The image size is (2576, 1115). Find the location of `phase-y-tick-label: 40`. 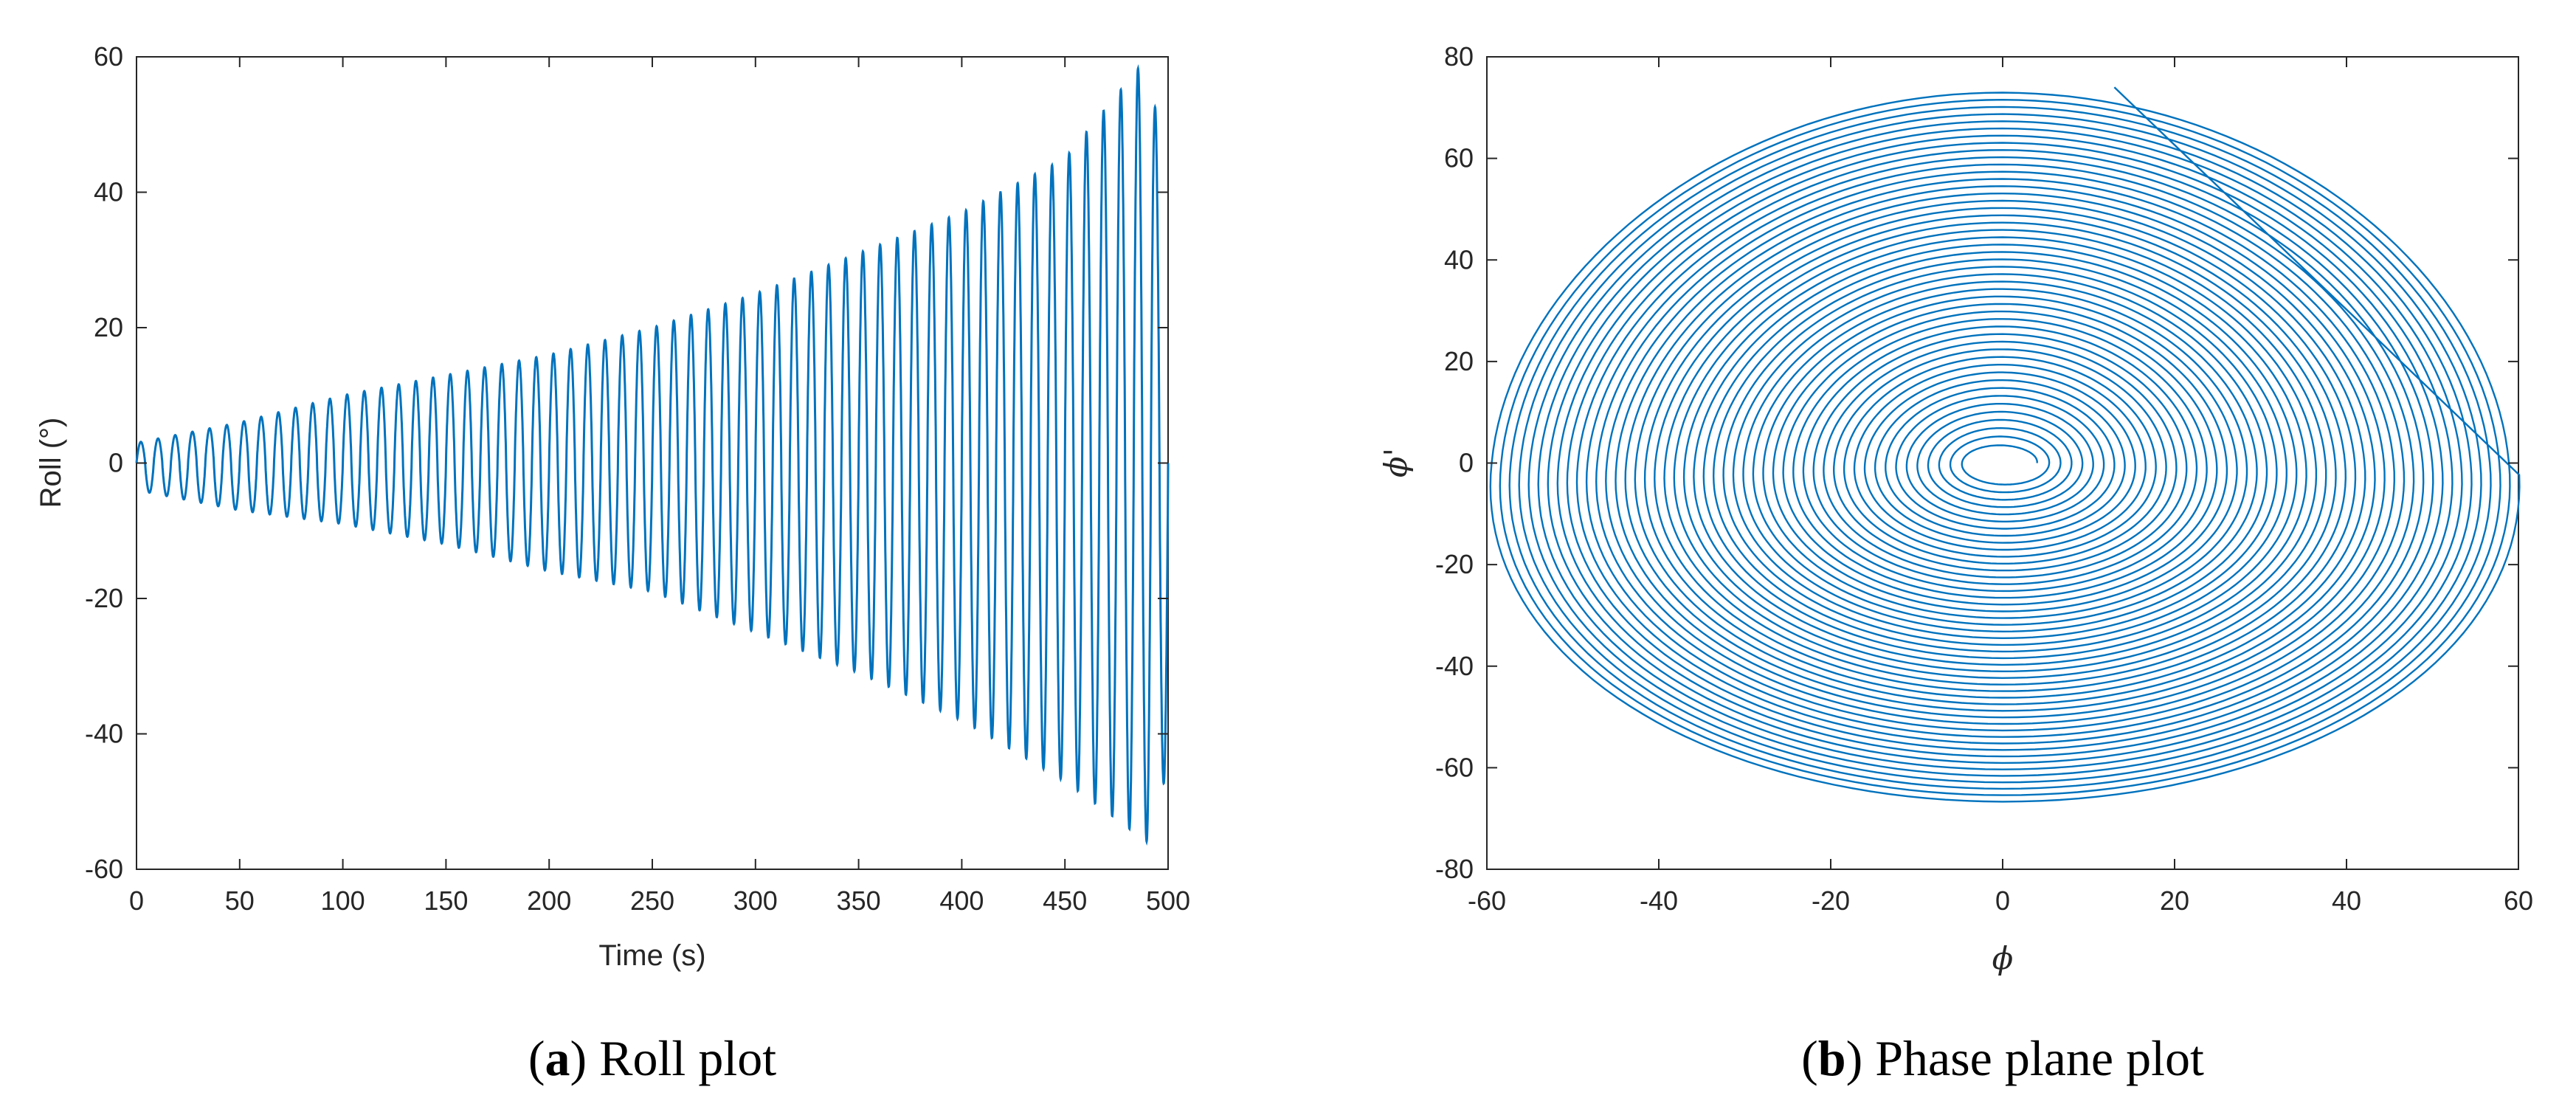

phase-y-tick-label: 40 is located at coordinates (1459, 259).